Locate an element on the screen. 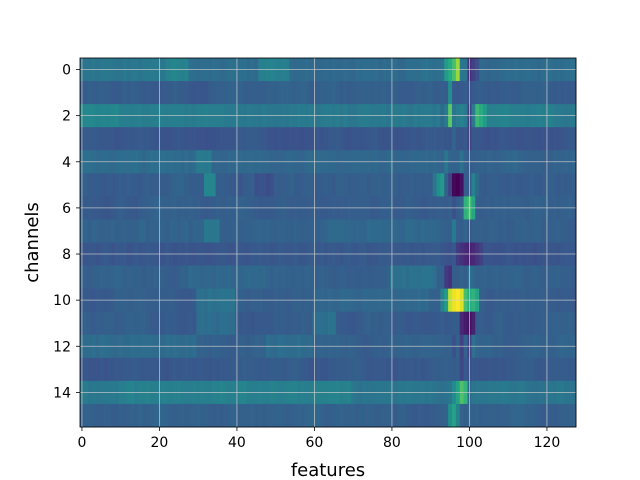 The width and height of the screenshot is (640, 480). y-tick-label: 0 is located at coordinates (66, 71).